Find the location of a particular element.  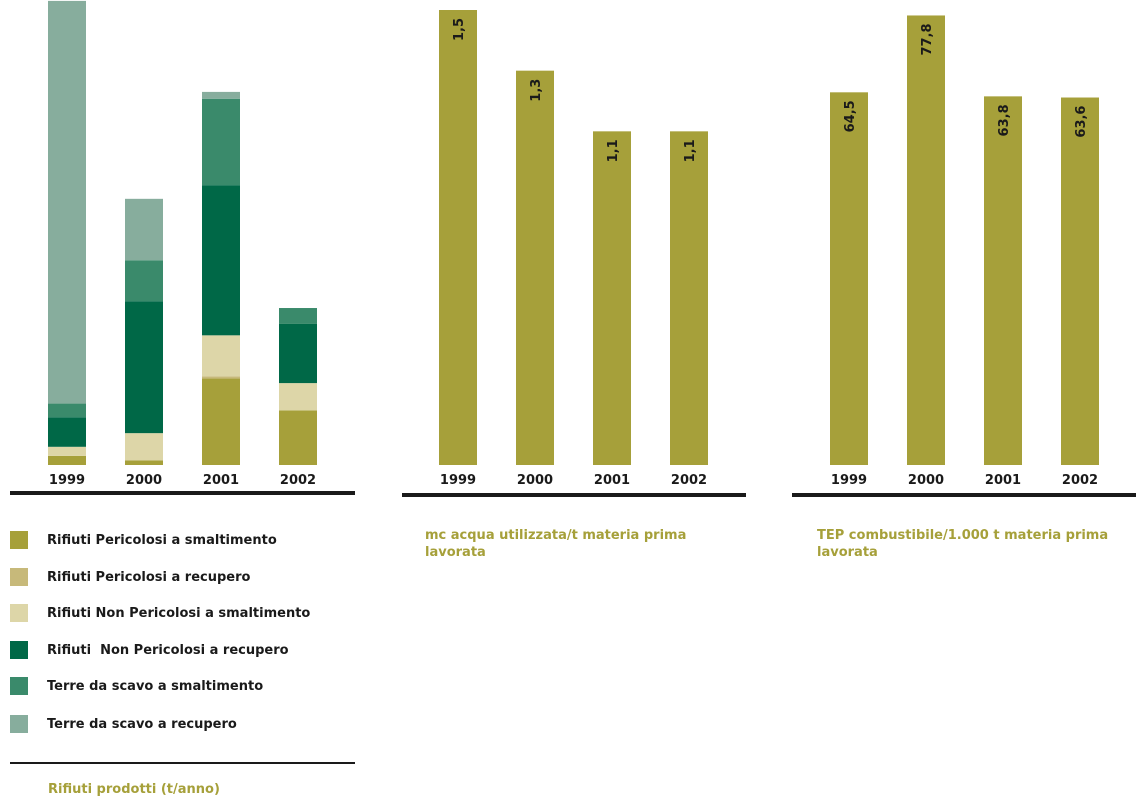

legend-item: Rifiuti Pericolosi a recupero is located at coordinates (130, 577).